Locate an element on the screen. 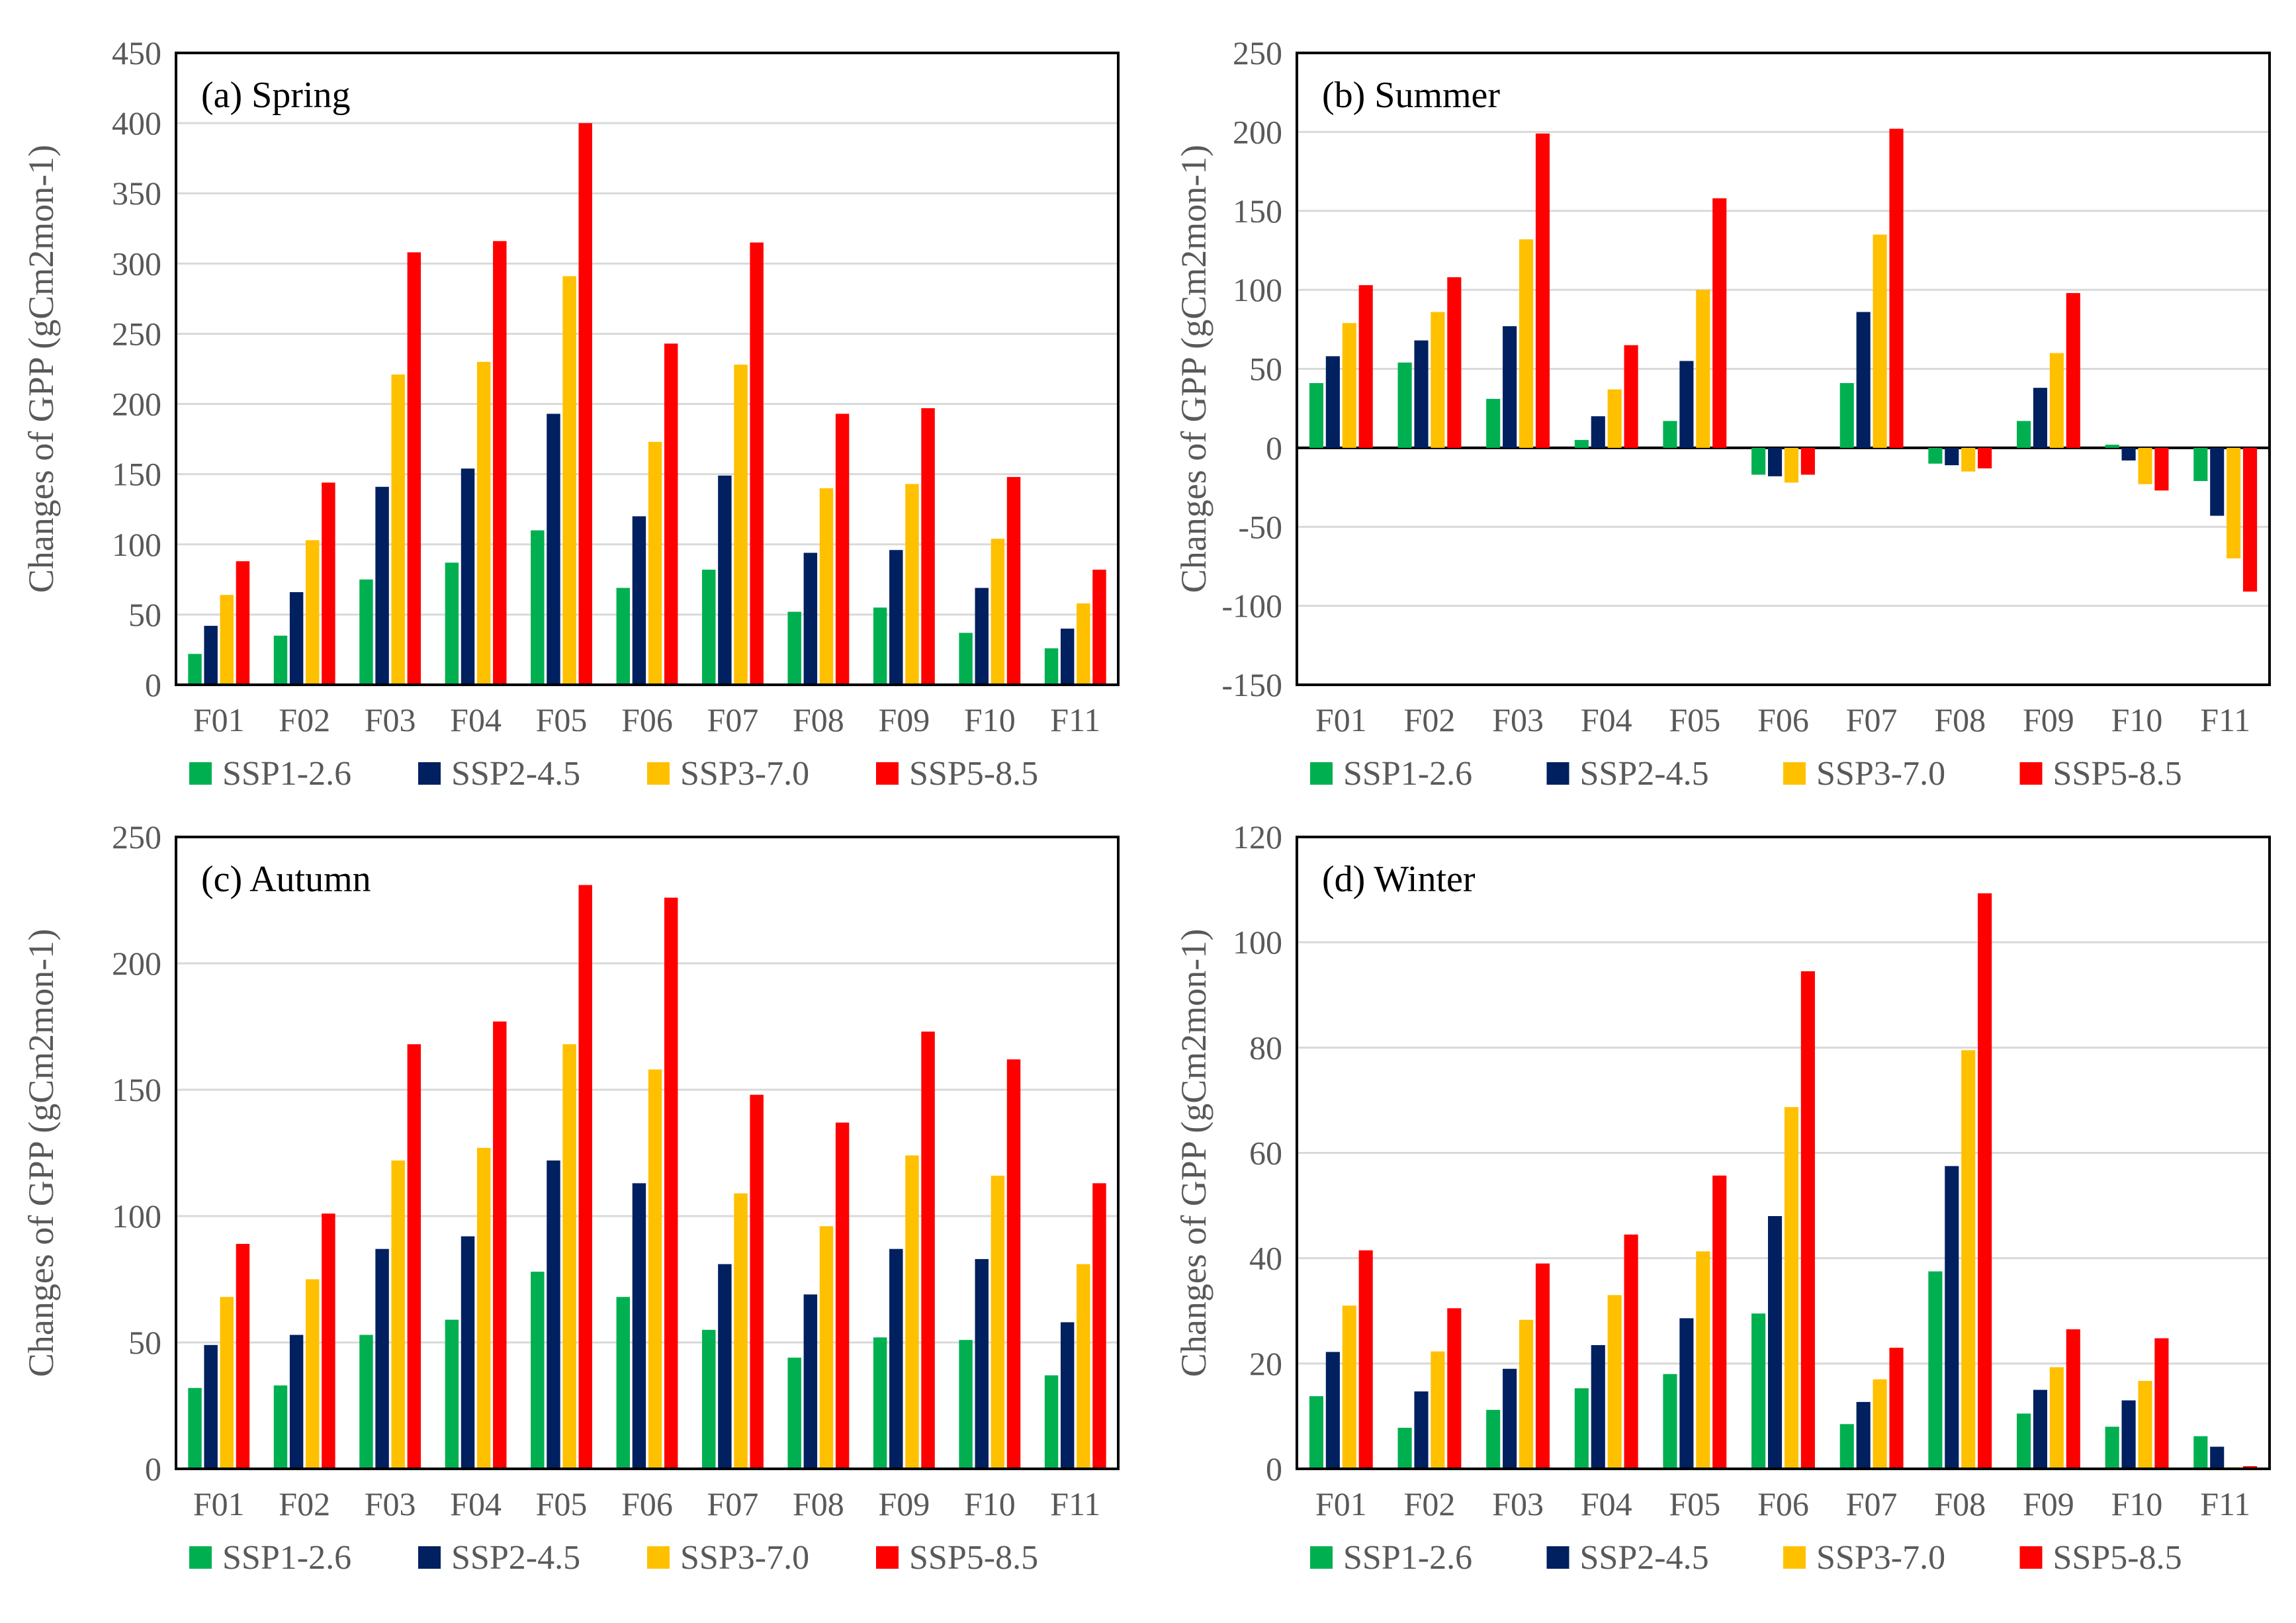 The image size is (2296, 1623). y-tick-label: 150 is located at coordinates (136, 1089).